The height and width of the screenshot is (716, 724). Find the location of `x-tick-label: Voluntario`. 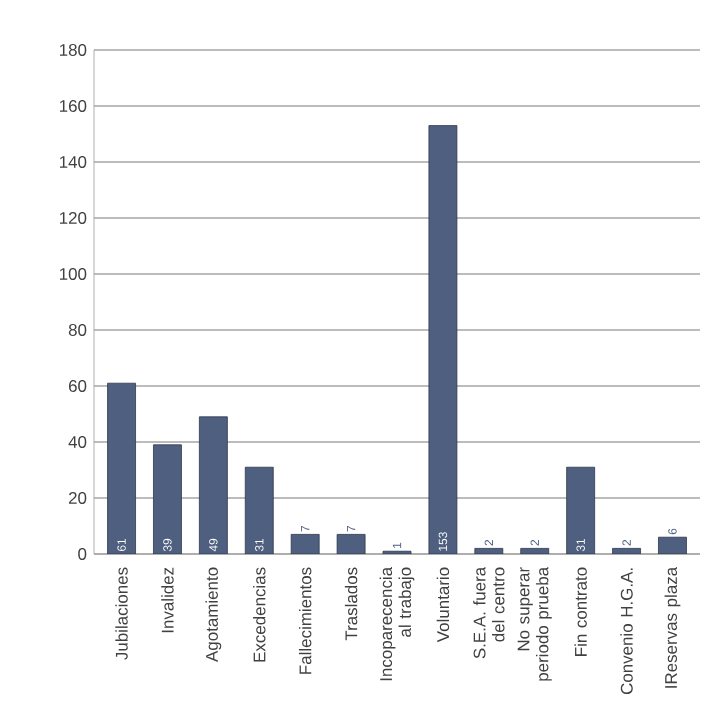

x-tick-label: Voluntario is located at coordinates (443, 605).